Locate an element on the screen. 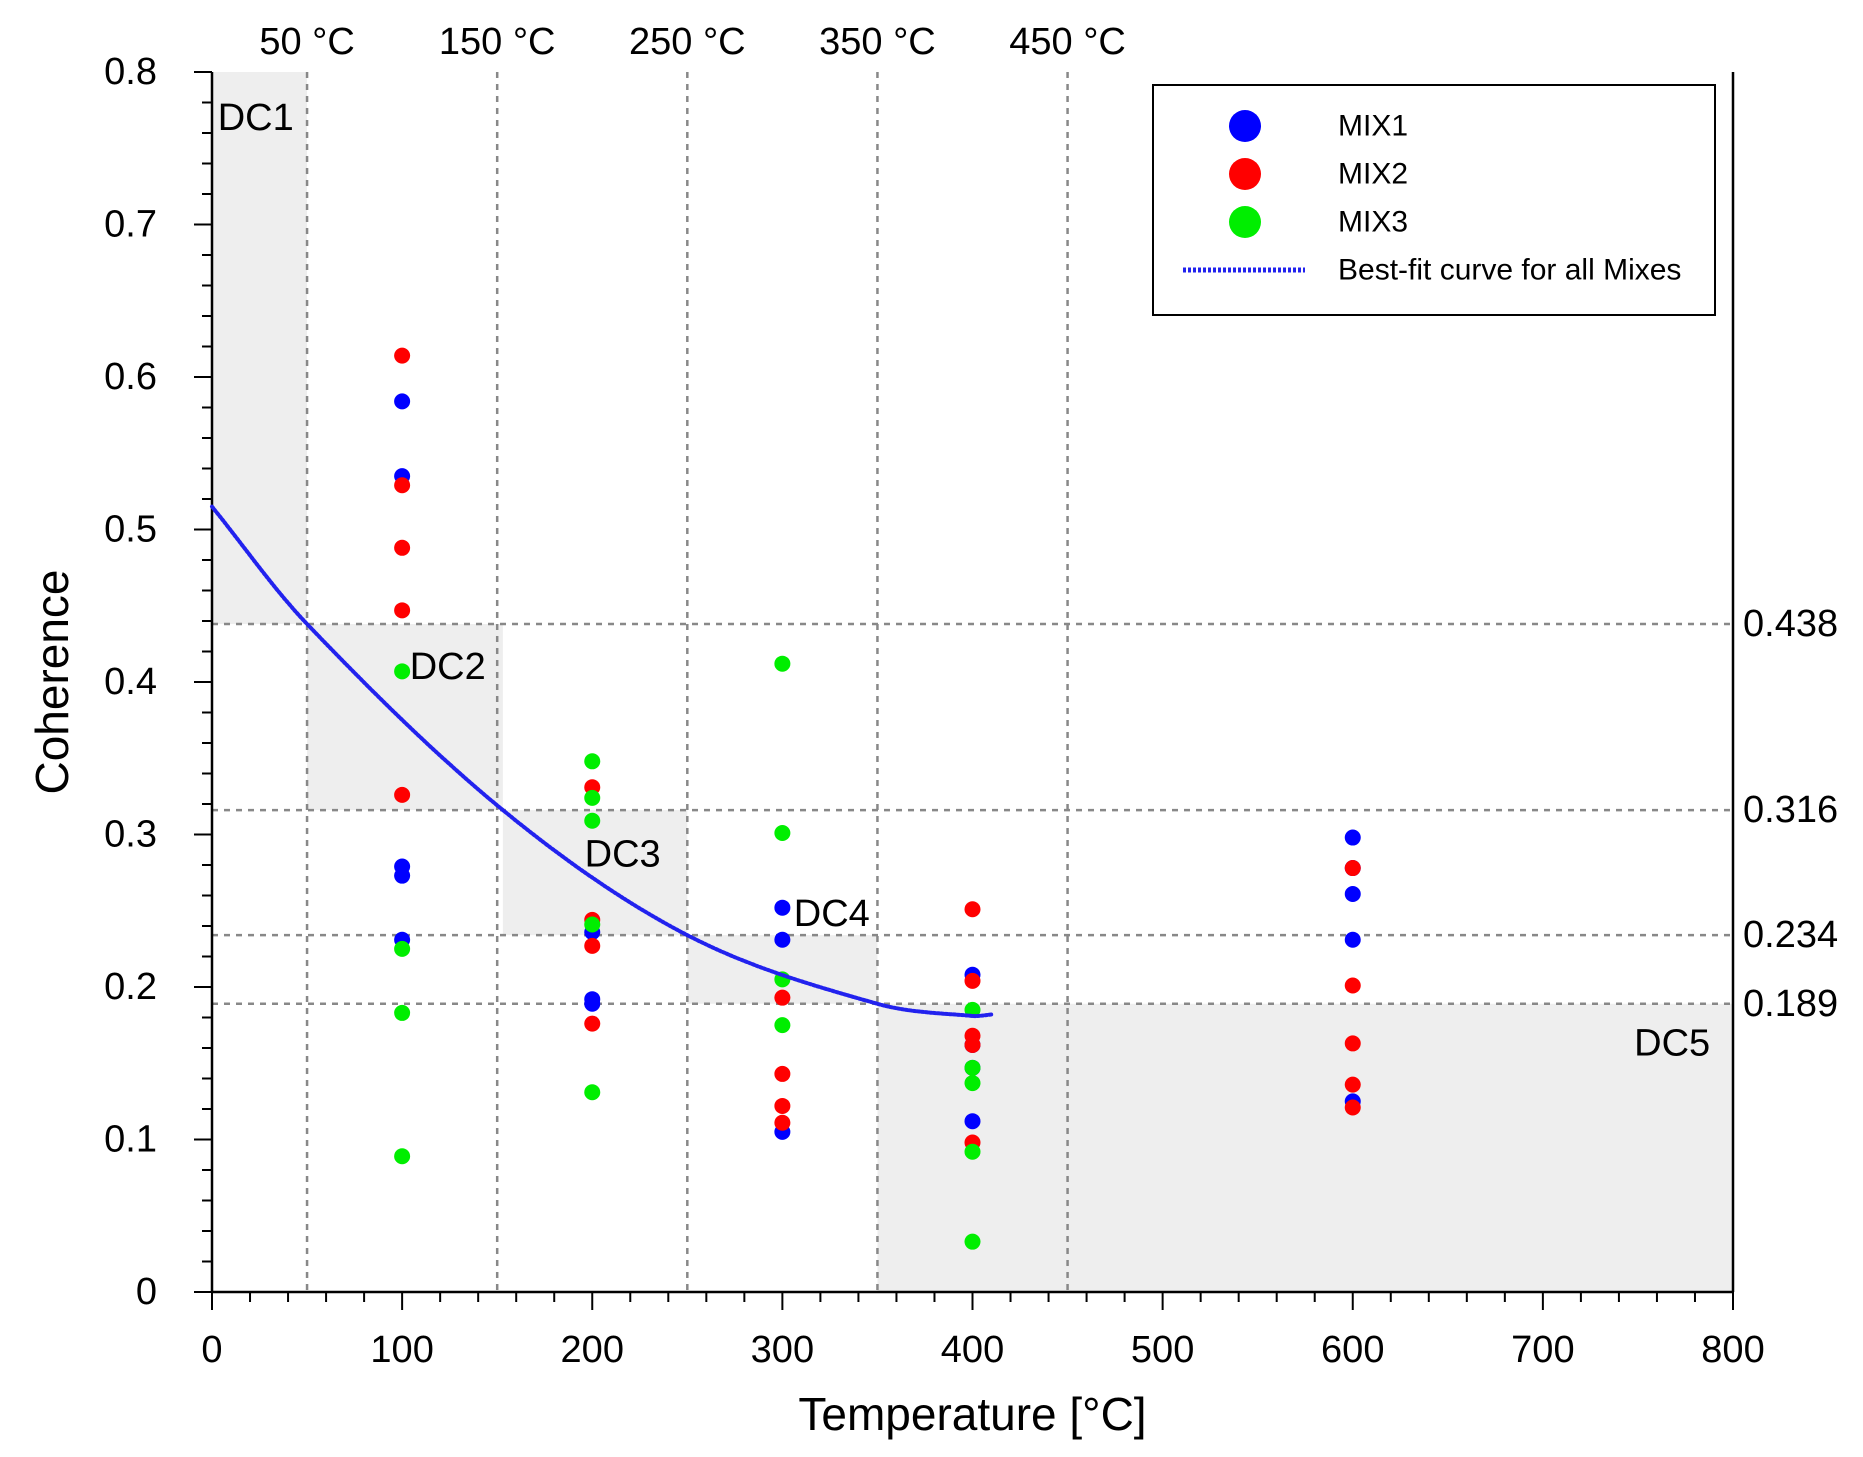  threshold-label: 0.316 is located at coordinates (1790, 810).